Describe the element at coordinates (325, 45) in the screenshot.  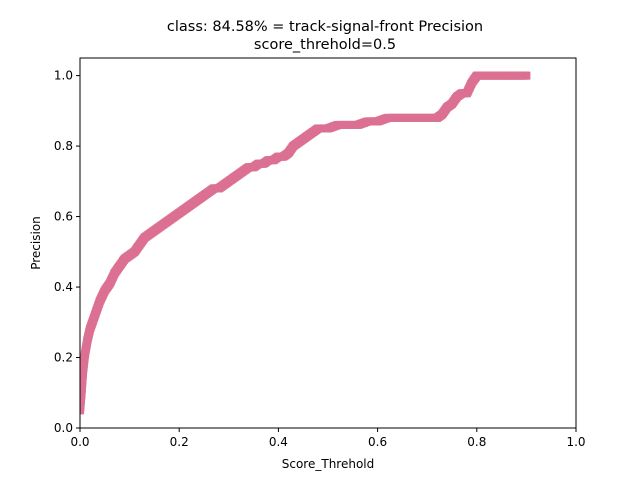
I see `chart-title-line2: score_threhold=0.5` at that location.